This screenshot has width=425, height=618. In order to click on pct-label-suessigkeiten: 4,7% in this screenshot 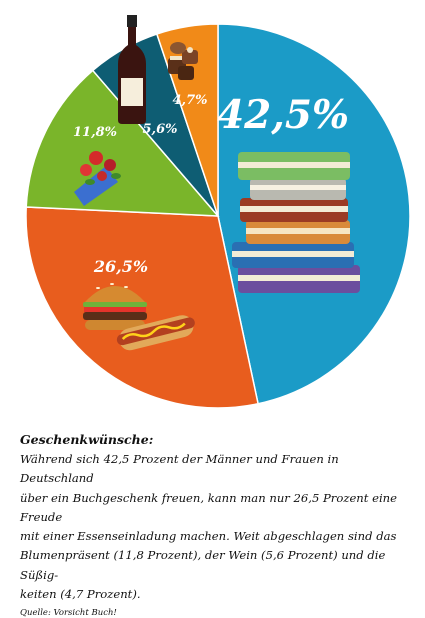, I will do `click(190, 100)`.